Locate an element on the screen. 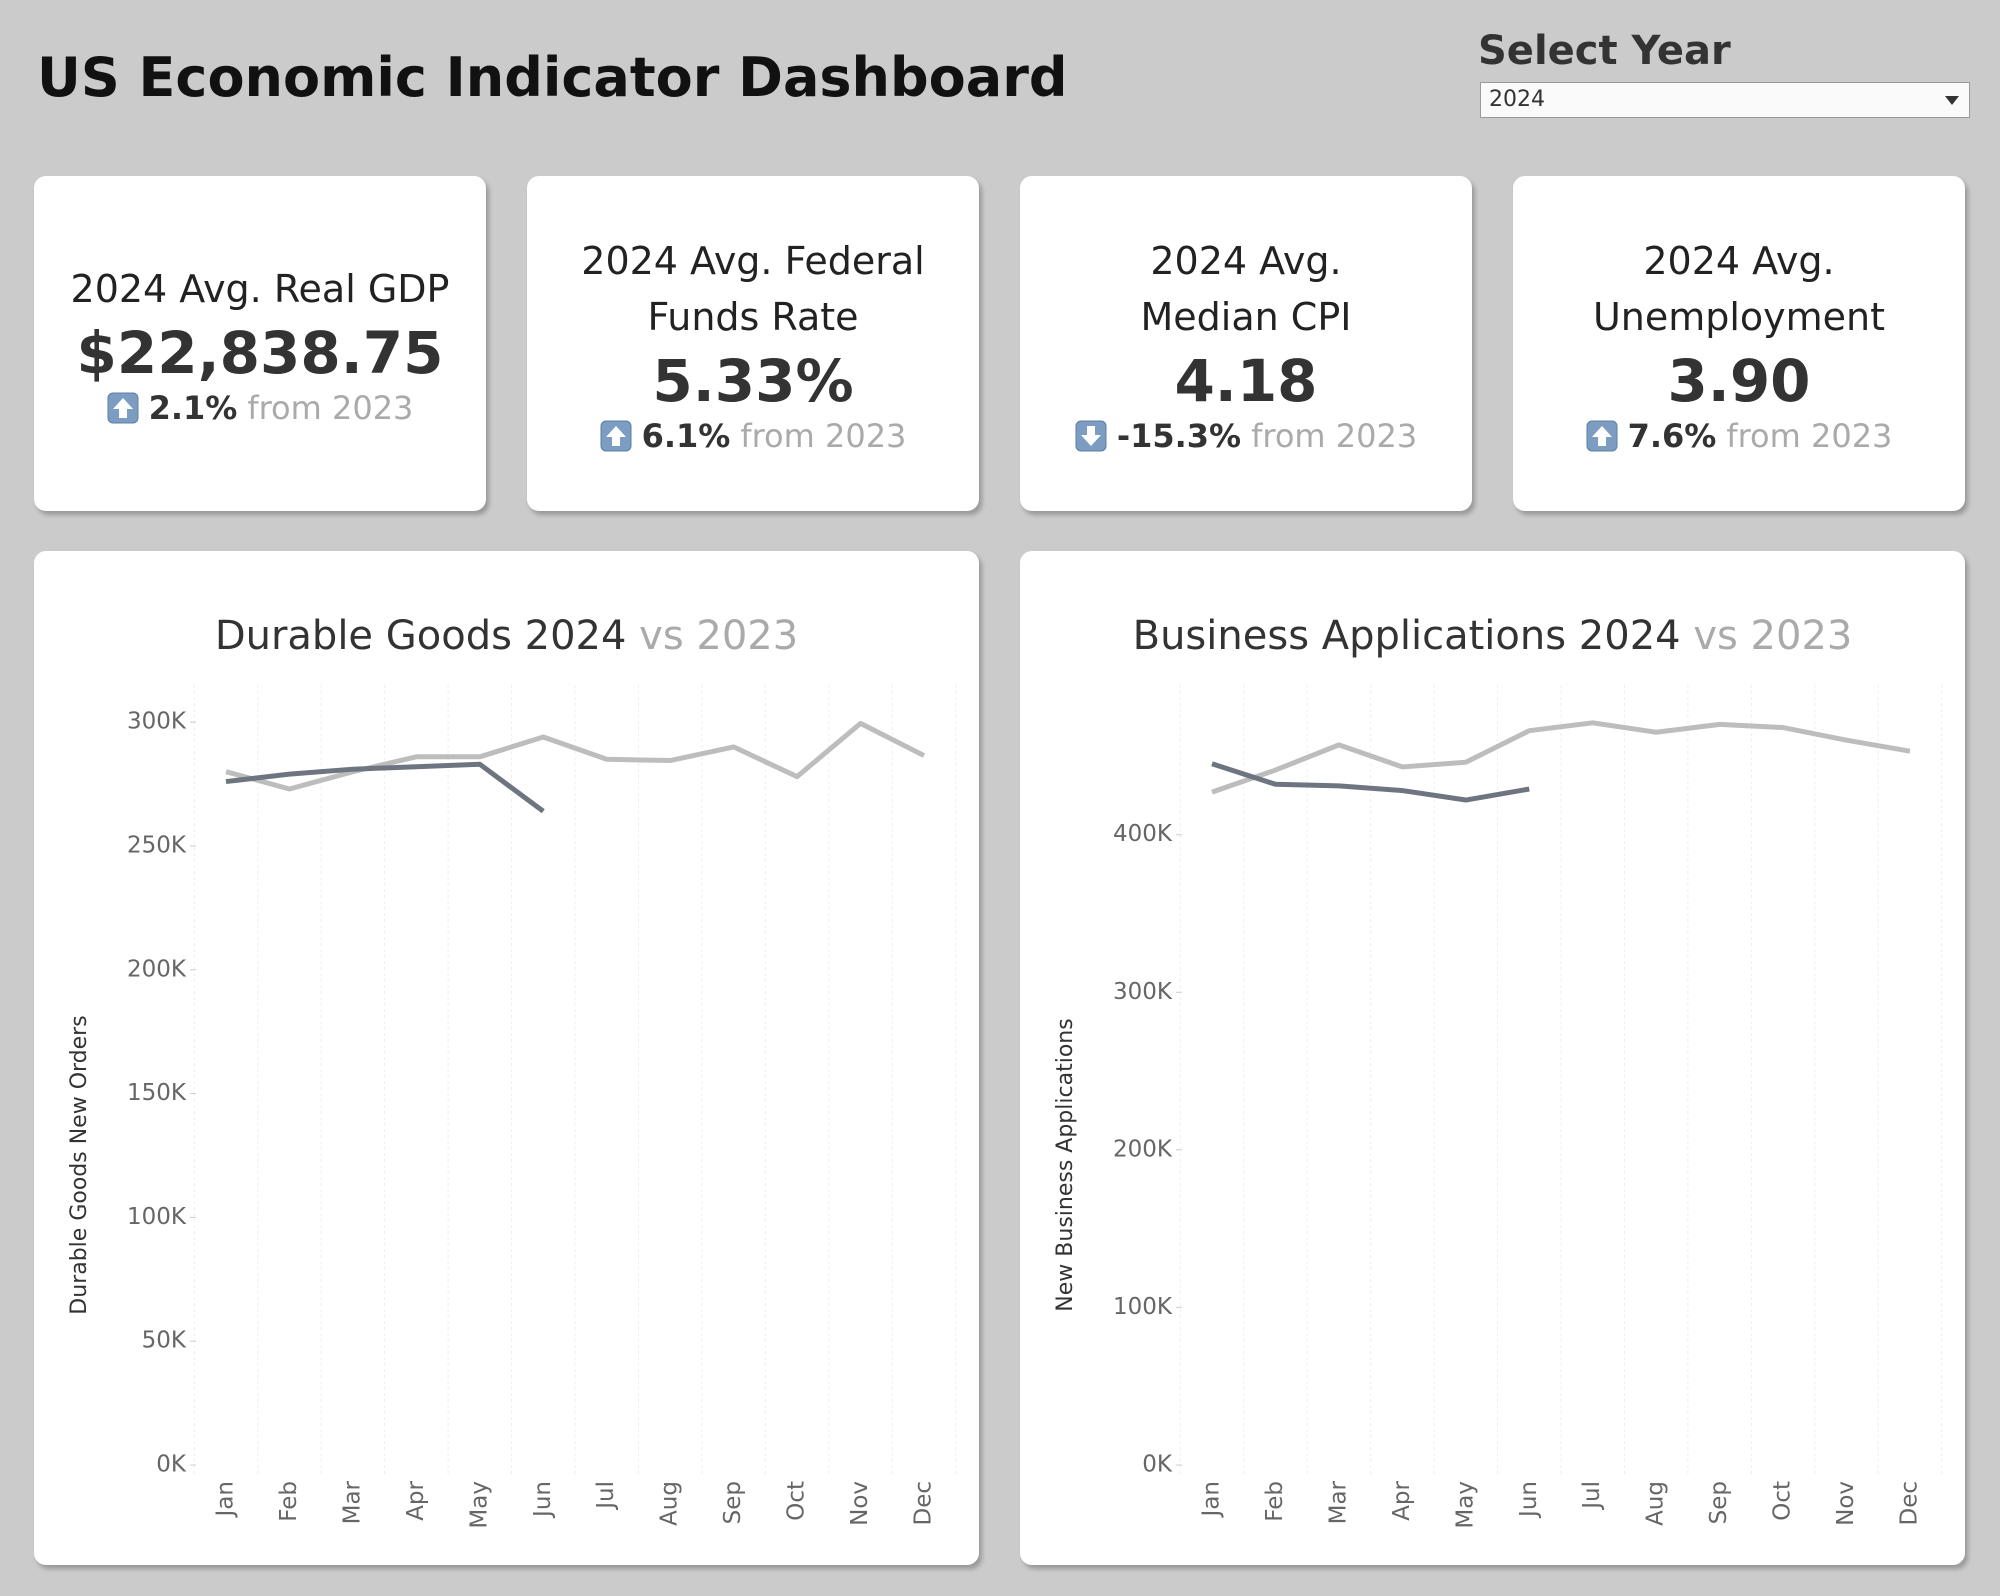 The image size is (2000, 1596). chart-title-main: Durable Goods 2024 is located at coordinates (421, 636).